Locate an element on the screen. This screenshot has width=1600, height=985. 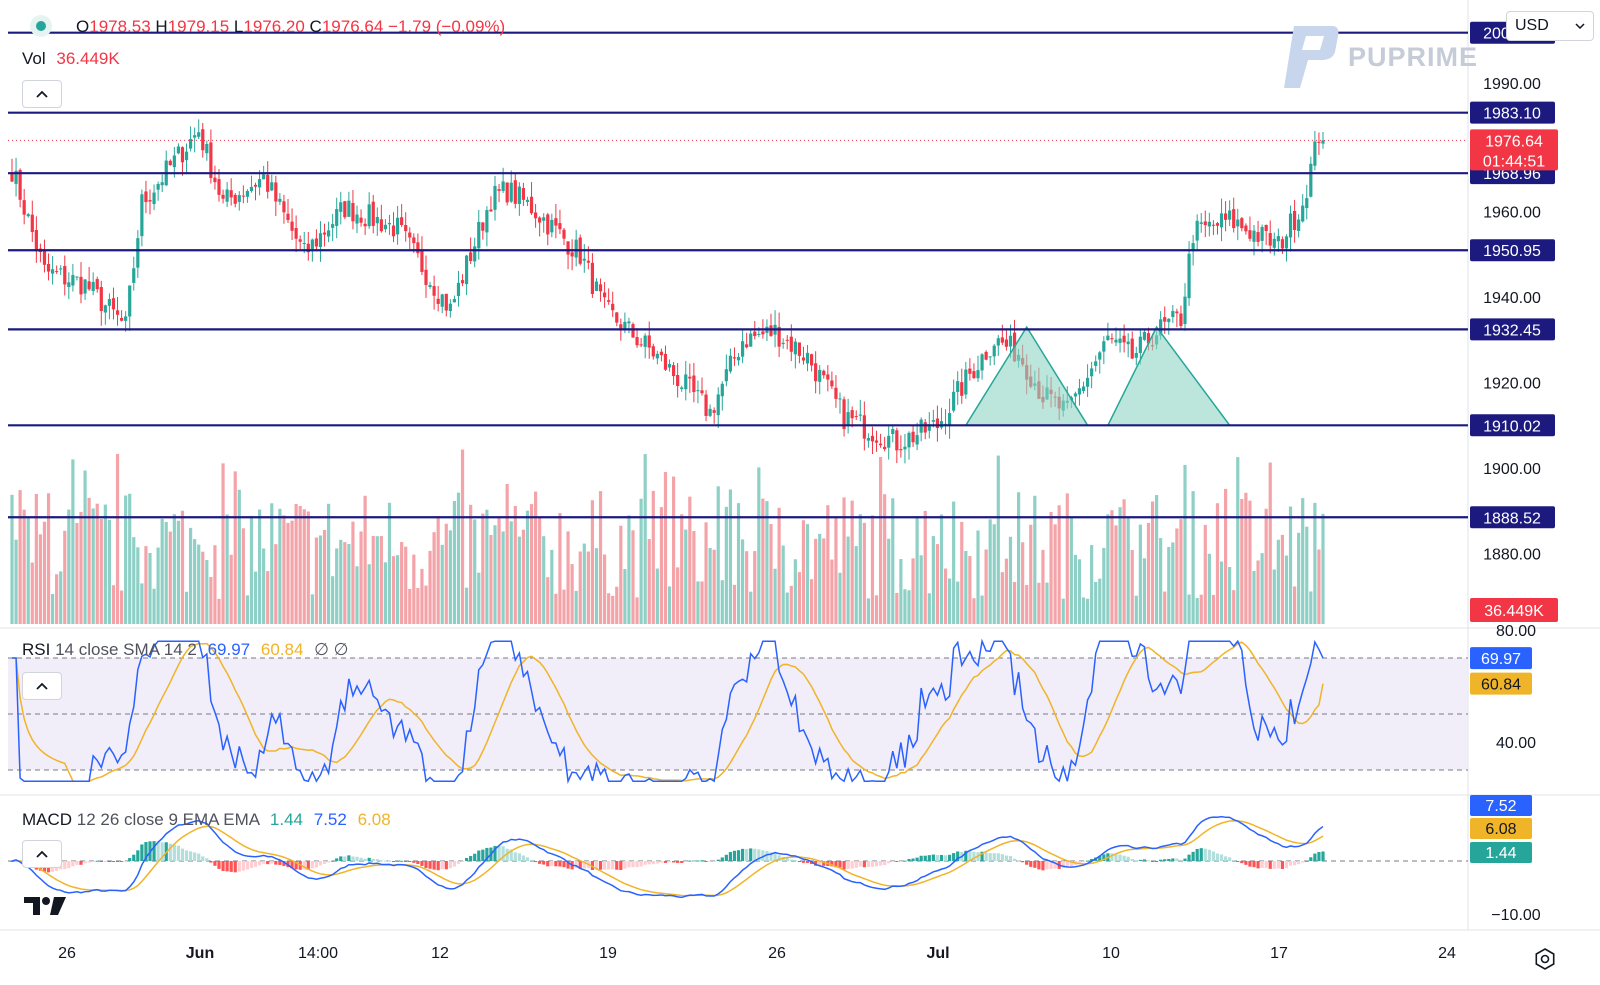
gear-icon is located at coordinates (1545, 961).